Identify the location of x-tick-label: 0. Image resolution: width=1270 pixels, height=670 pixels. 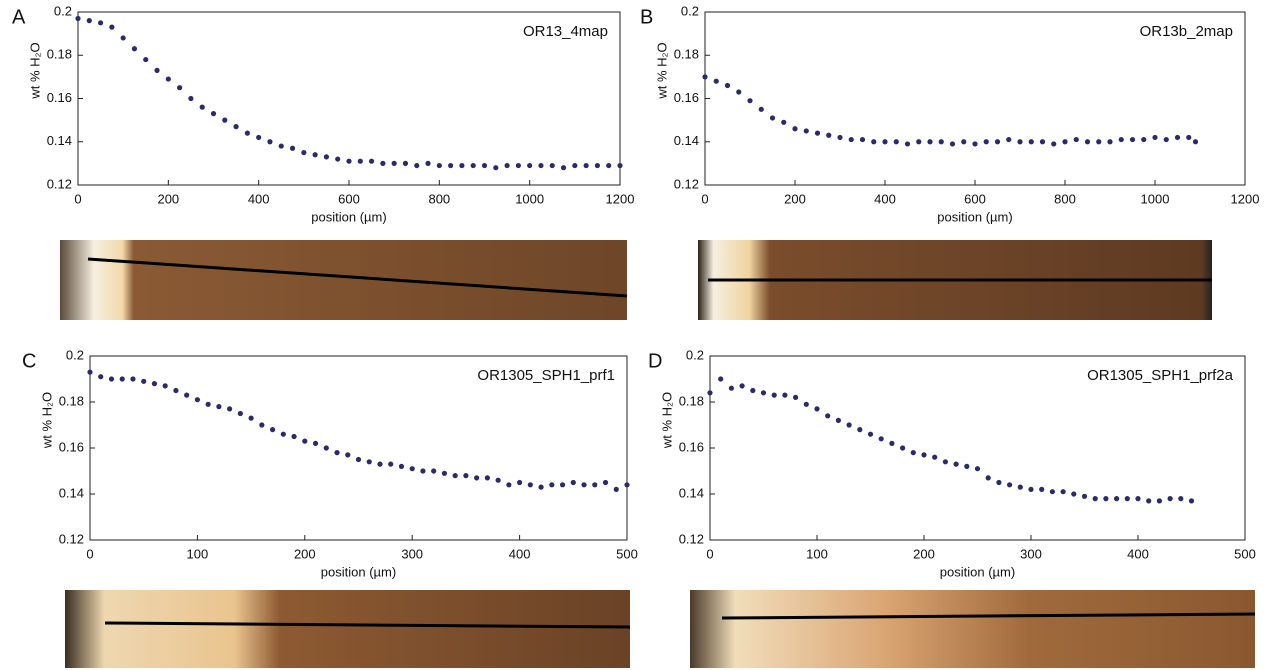
(89, 553).